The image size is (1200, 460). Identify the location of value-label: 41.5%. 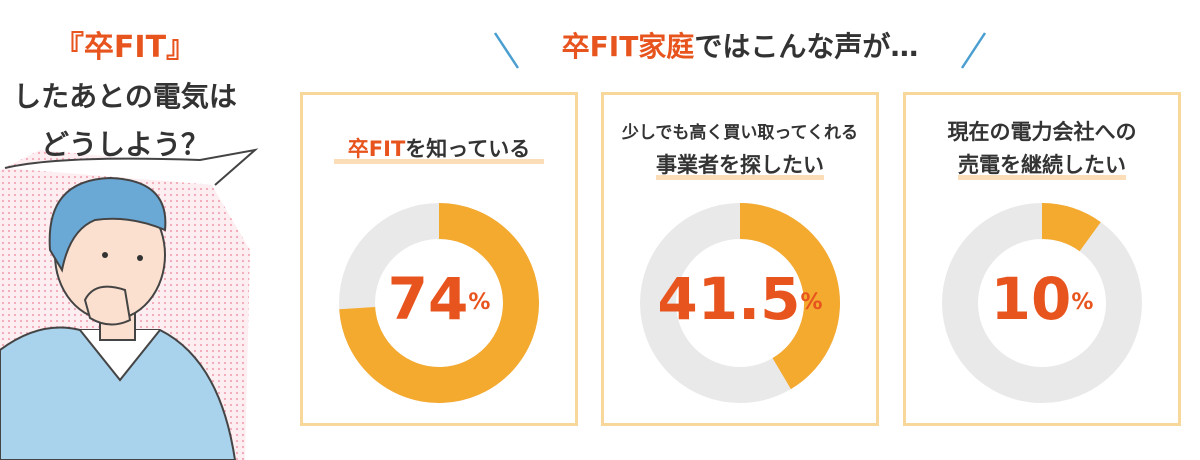
(739, 299).